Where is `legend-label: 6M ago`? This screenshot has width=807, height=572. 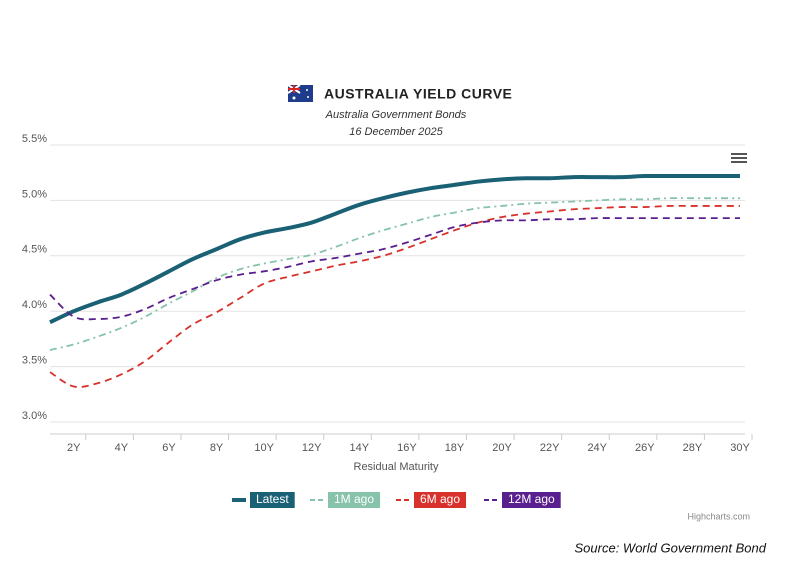 legend-label: 6M ago is located at coordinates (440, 499).